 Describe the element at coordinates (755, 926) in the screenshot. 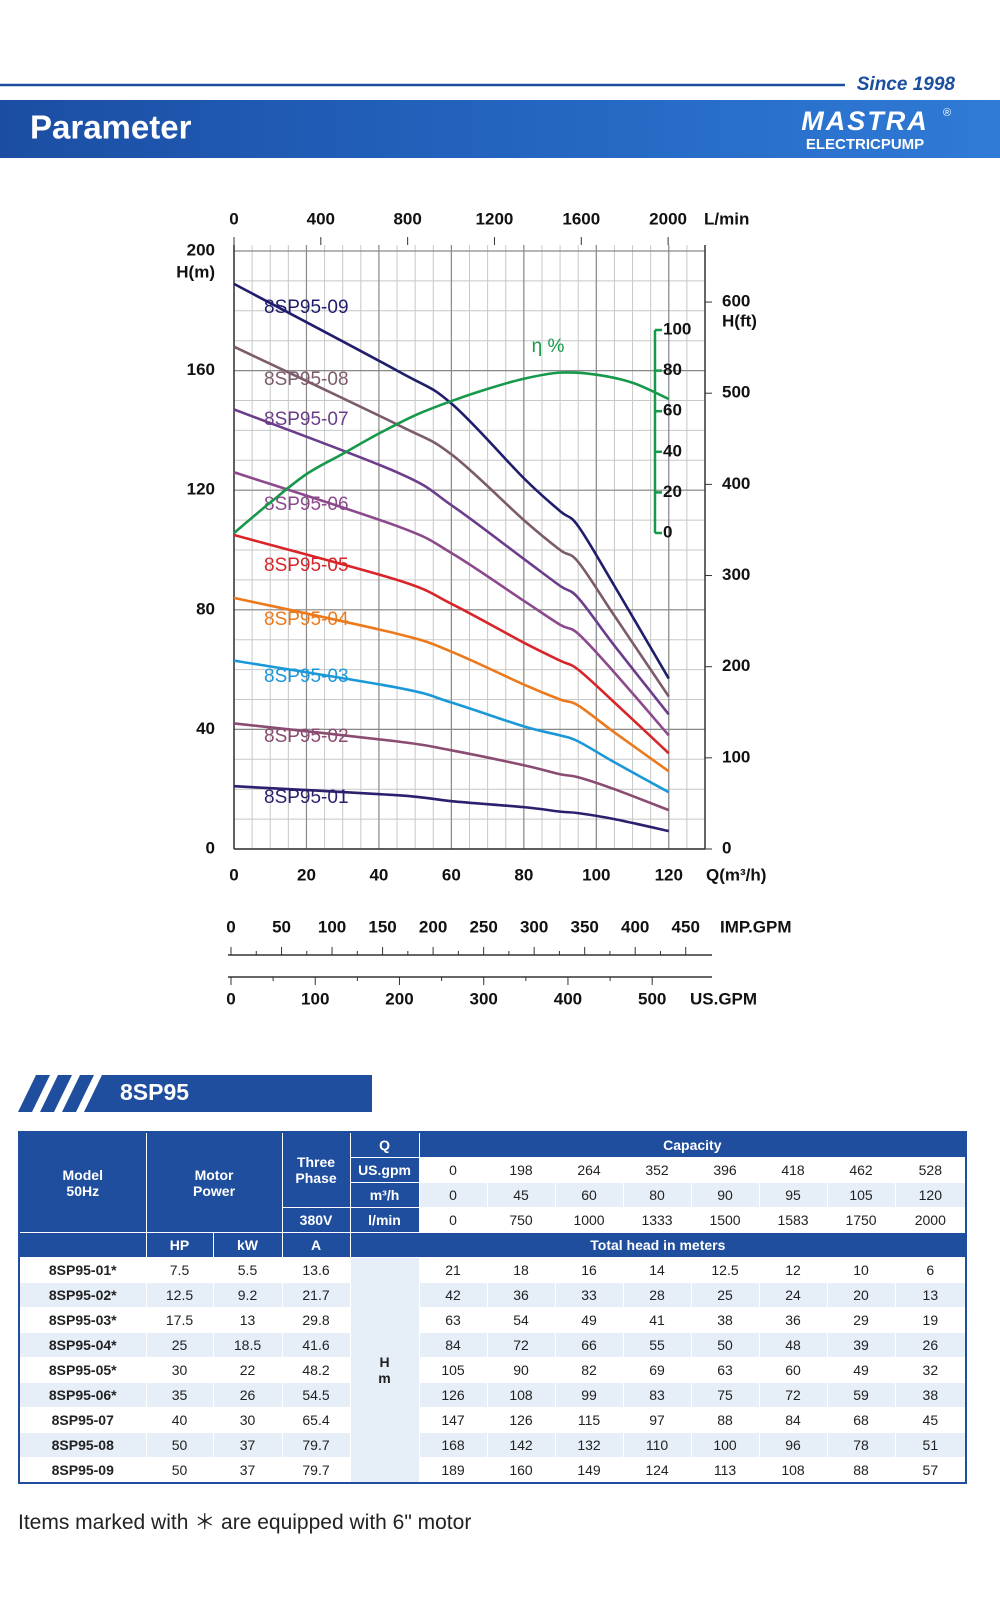

I see `conversion-axis-label: IMP.GPM` at that location.